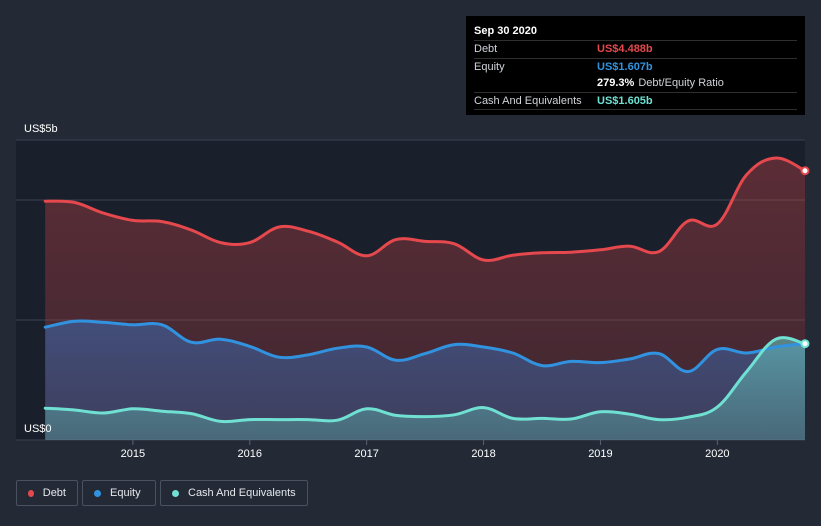 This screenshot has width=821, height=526. What do you see at coordinates (242, 493) in the screenshot?
I see `legend-label-cash: Cash And Equivalents` at bounding box center [242, 493].